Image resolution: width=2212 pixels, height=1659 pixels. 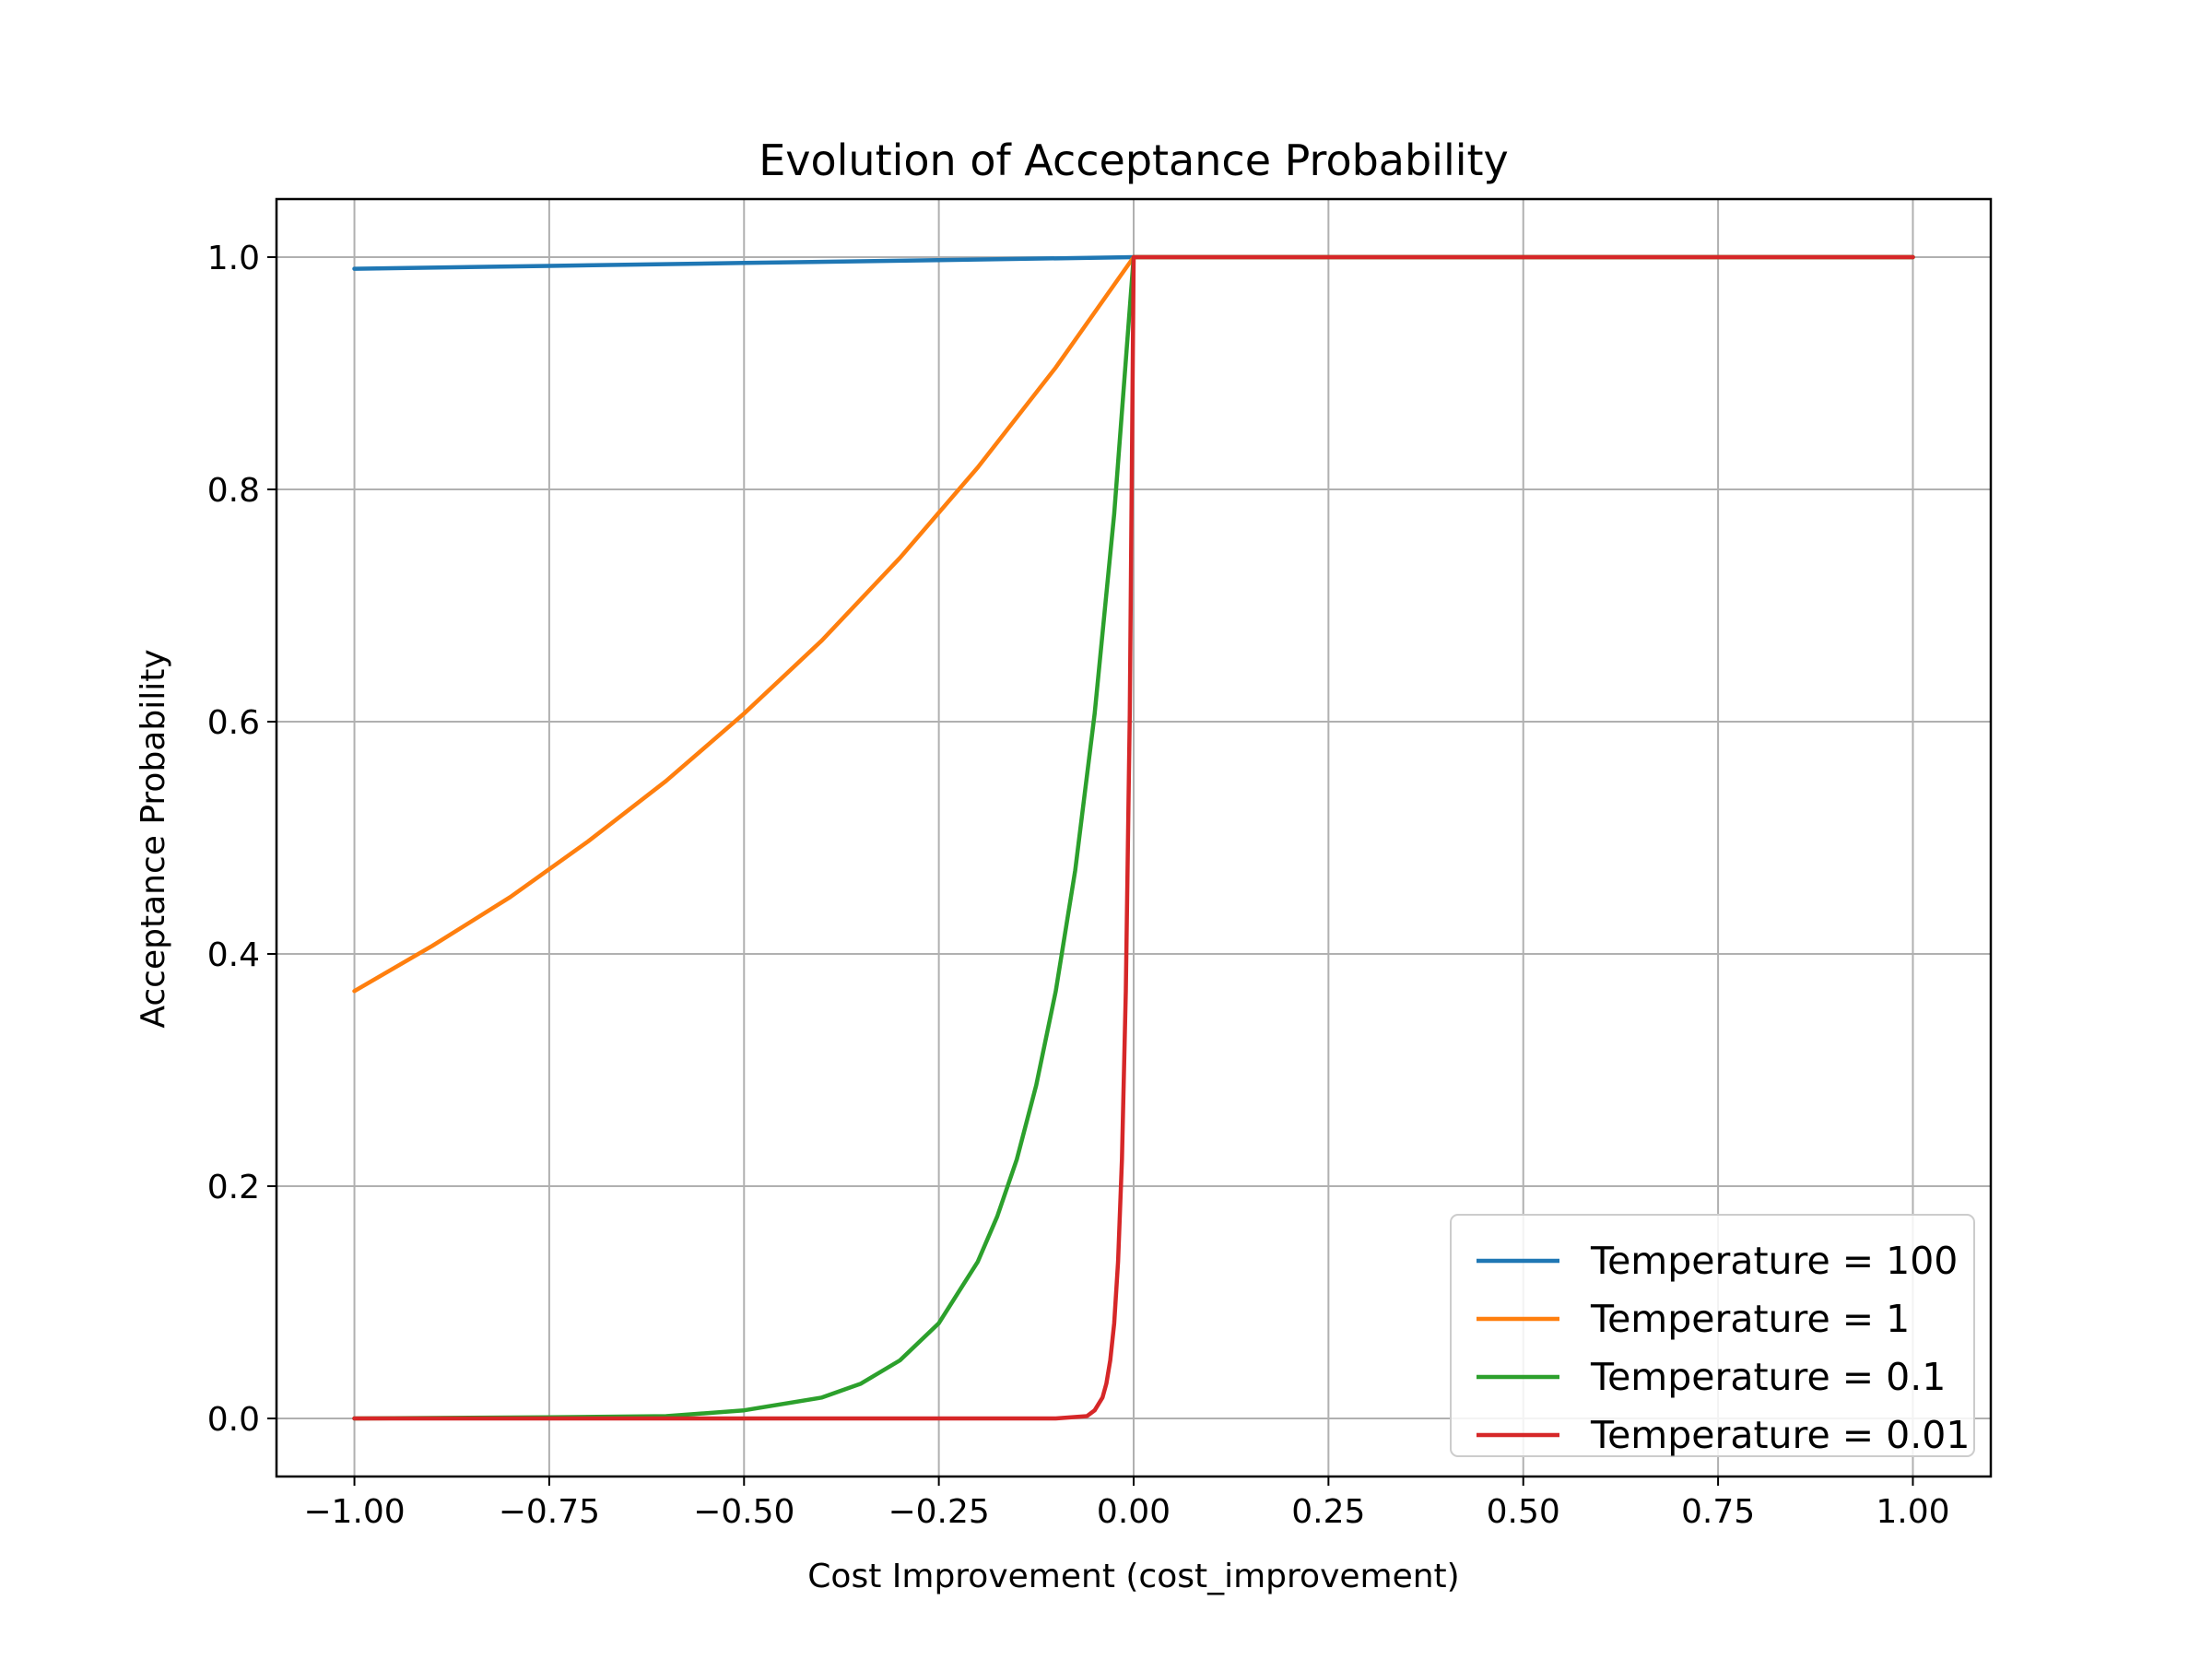 What do you see at coordinates (233, 491) in the screenshot?
I see `y-tick-label: 0.8` at bounding box center [233, 491].